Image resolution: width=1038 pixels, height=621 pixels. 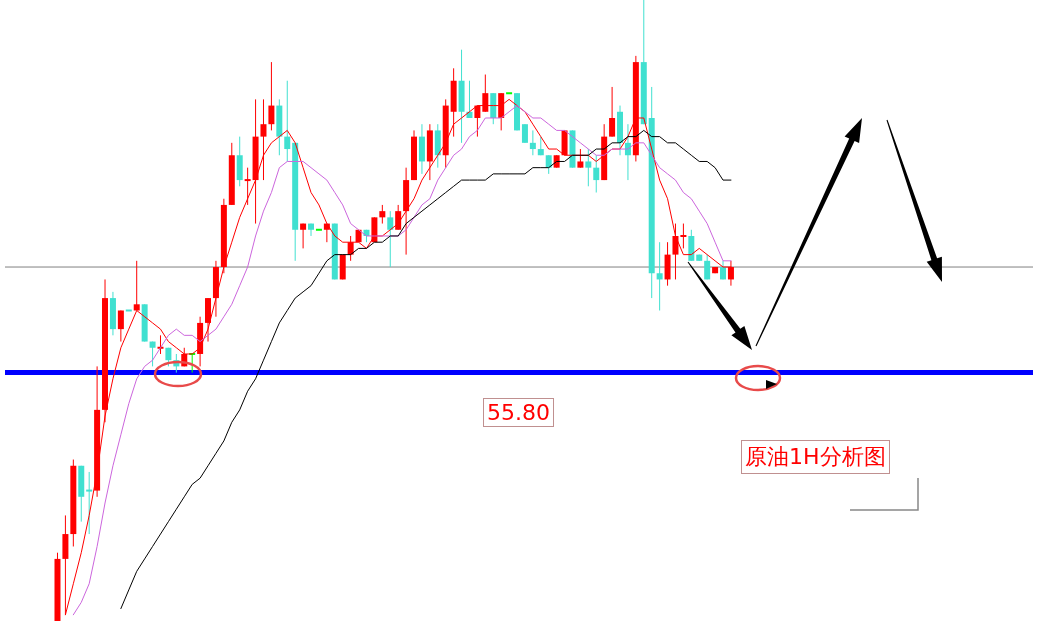 I want to click on text: 原油1H分析图, so click(x=815, y=457).